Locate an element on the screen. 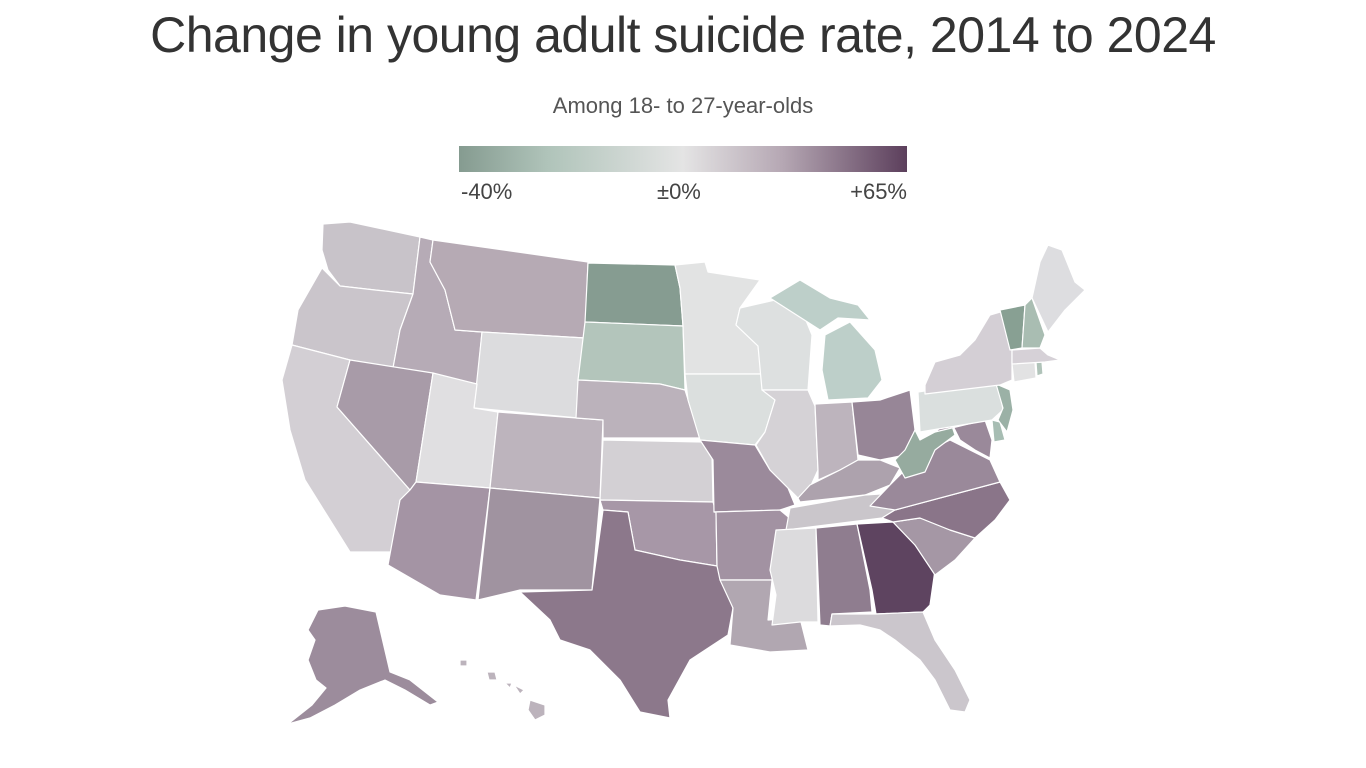 Image resolution: width=1366 pixels, height=768 pixels. state-illinois is located at coordinates (787, 444).